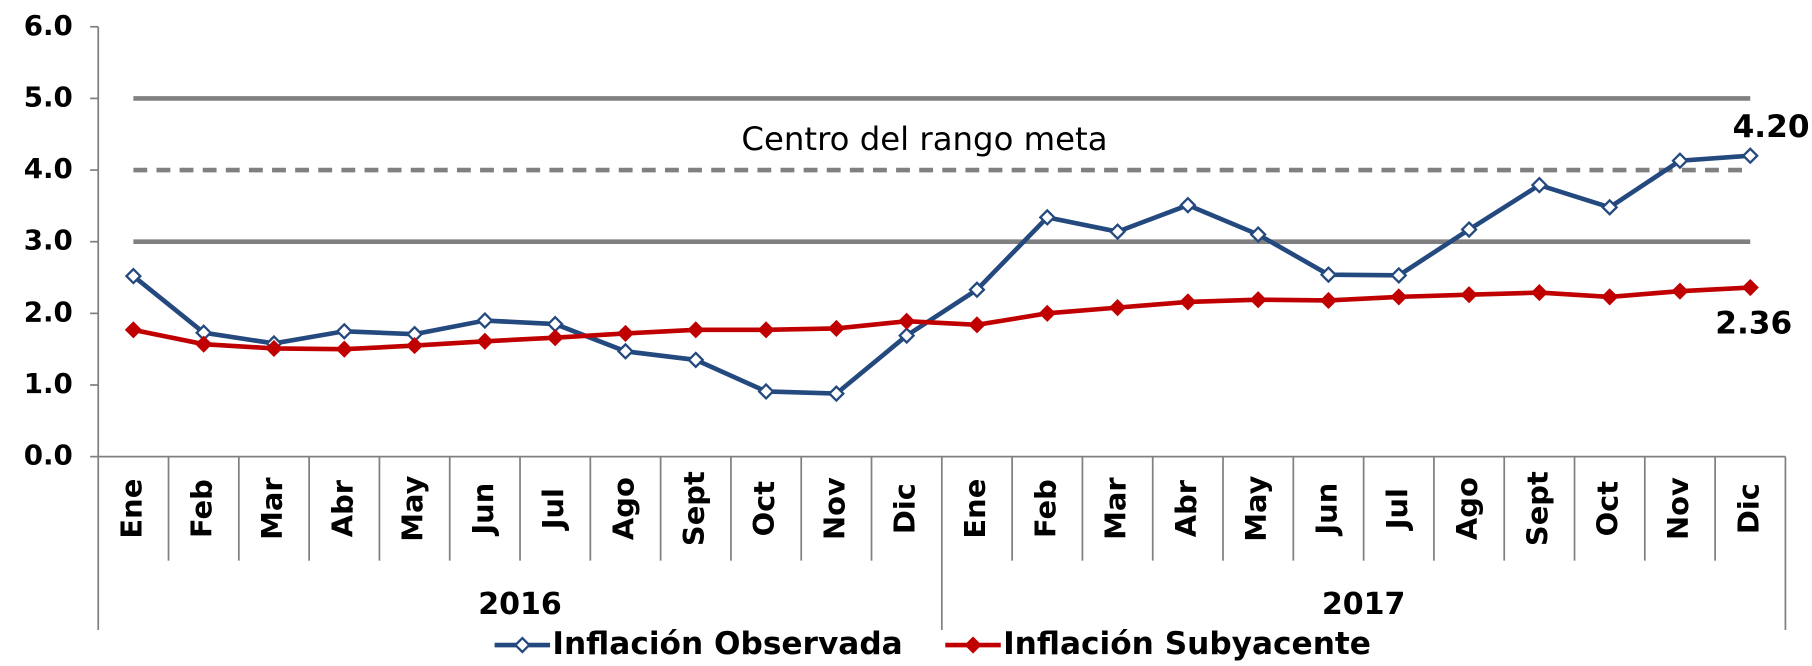  I want to click on y-tick-label: 1.0, so click(48, 383).